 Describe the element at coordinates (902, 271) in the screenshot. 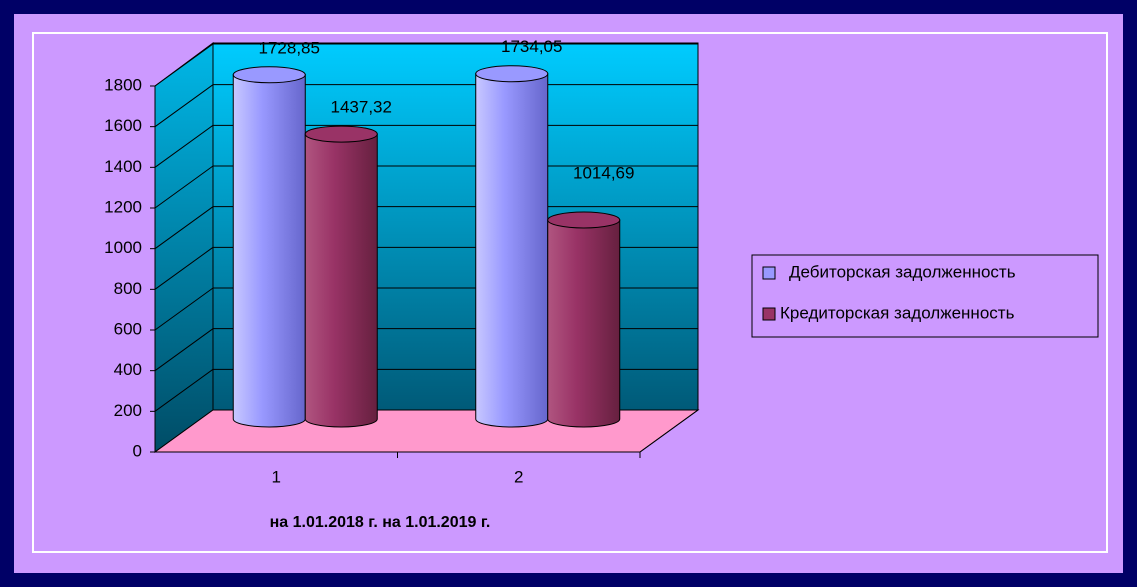

I see `legend-label: Дебиторская задолженность` at that location.